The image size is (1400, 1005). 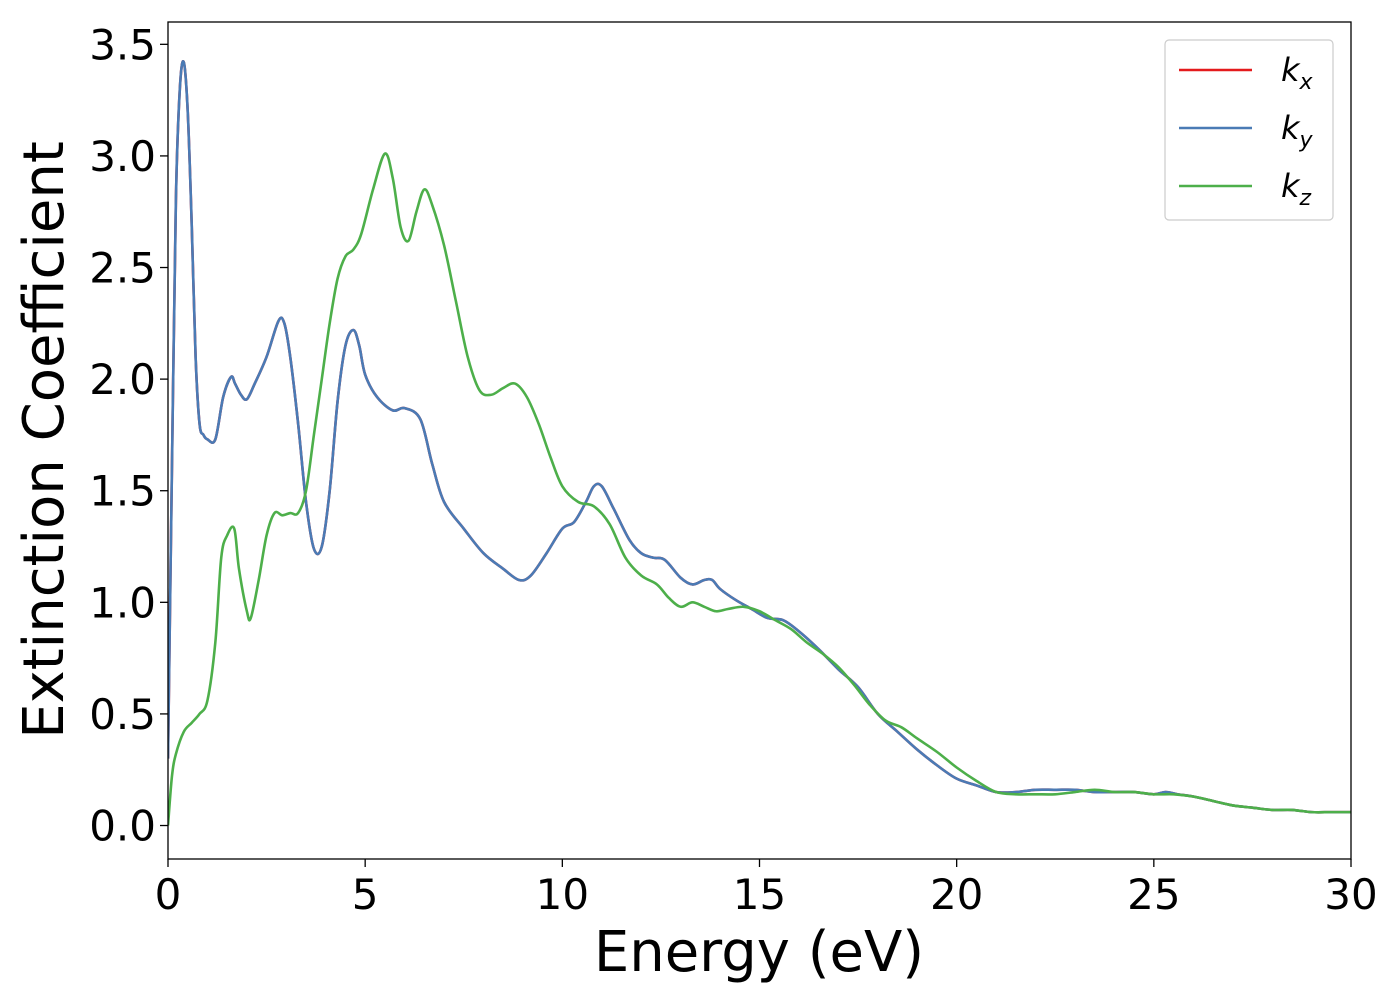 What do you see at coordinates (122, 714) in the screenshot?
I see `y-tick-label: 0.5` at bounding box center [122, 714].